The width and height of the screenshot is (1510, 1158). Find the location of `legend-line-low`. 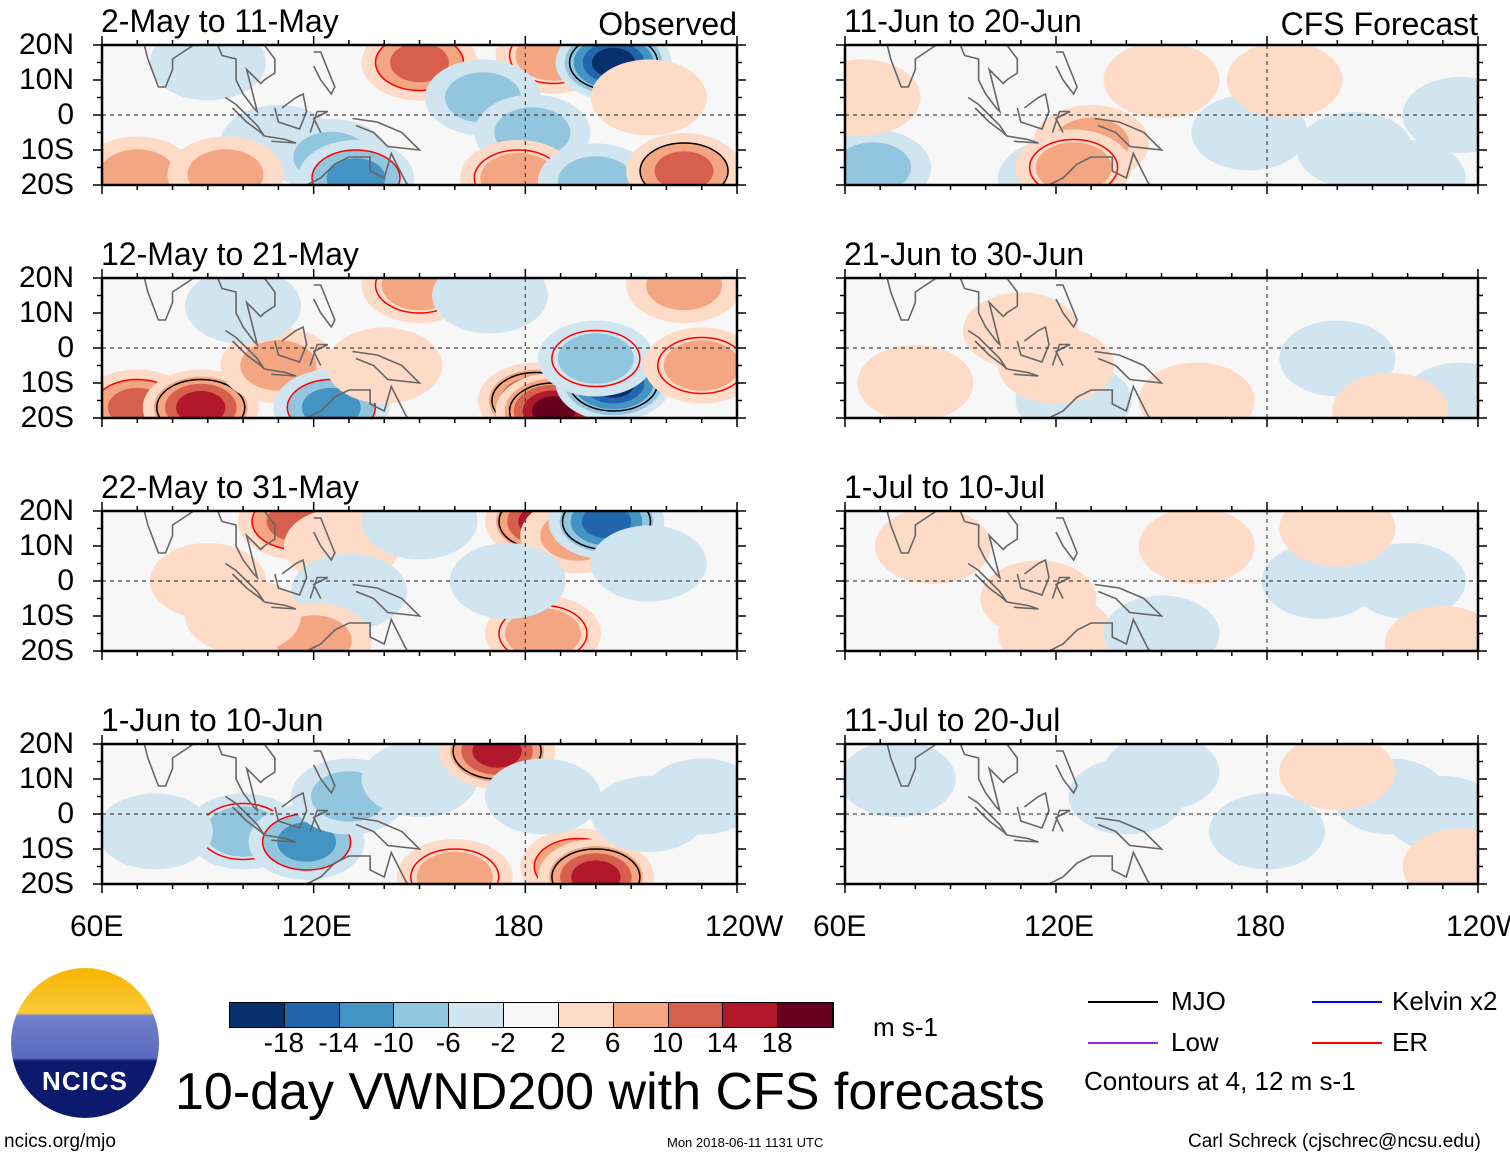

legend-line-low is located at coordinates (1123, 1043).